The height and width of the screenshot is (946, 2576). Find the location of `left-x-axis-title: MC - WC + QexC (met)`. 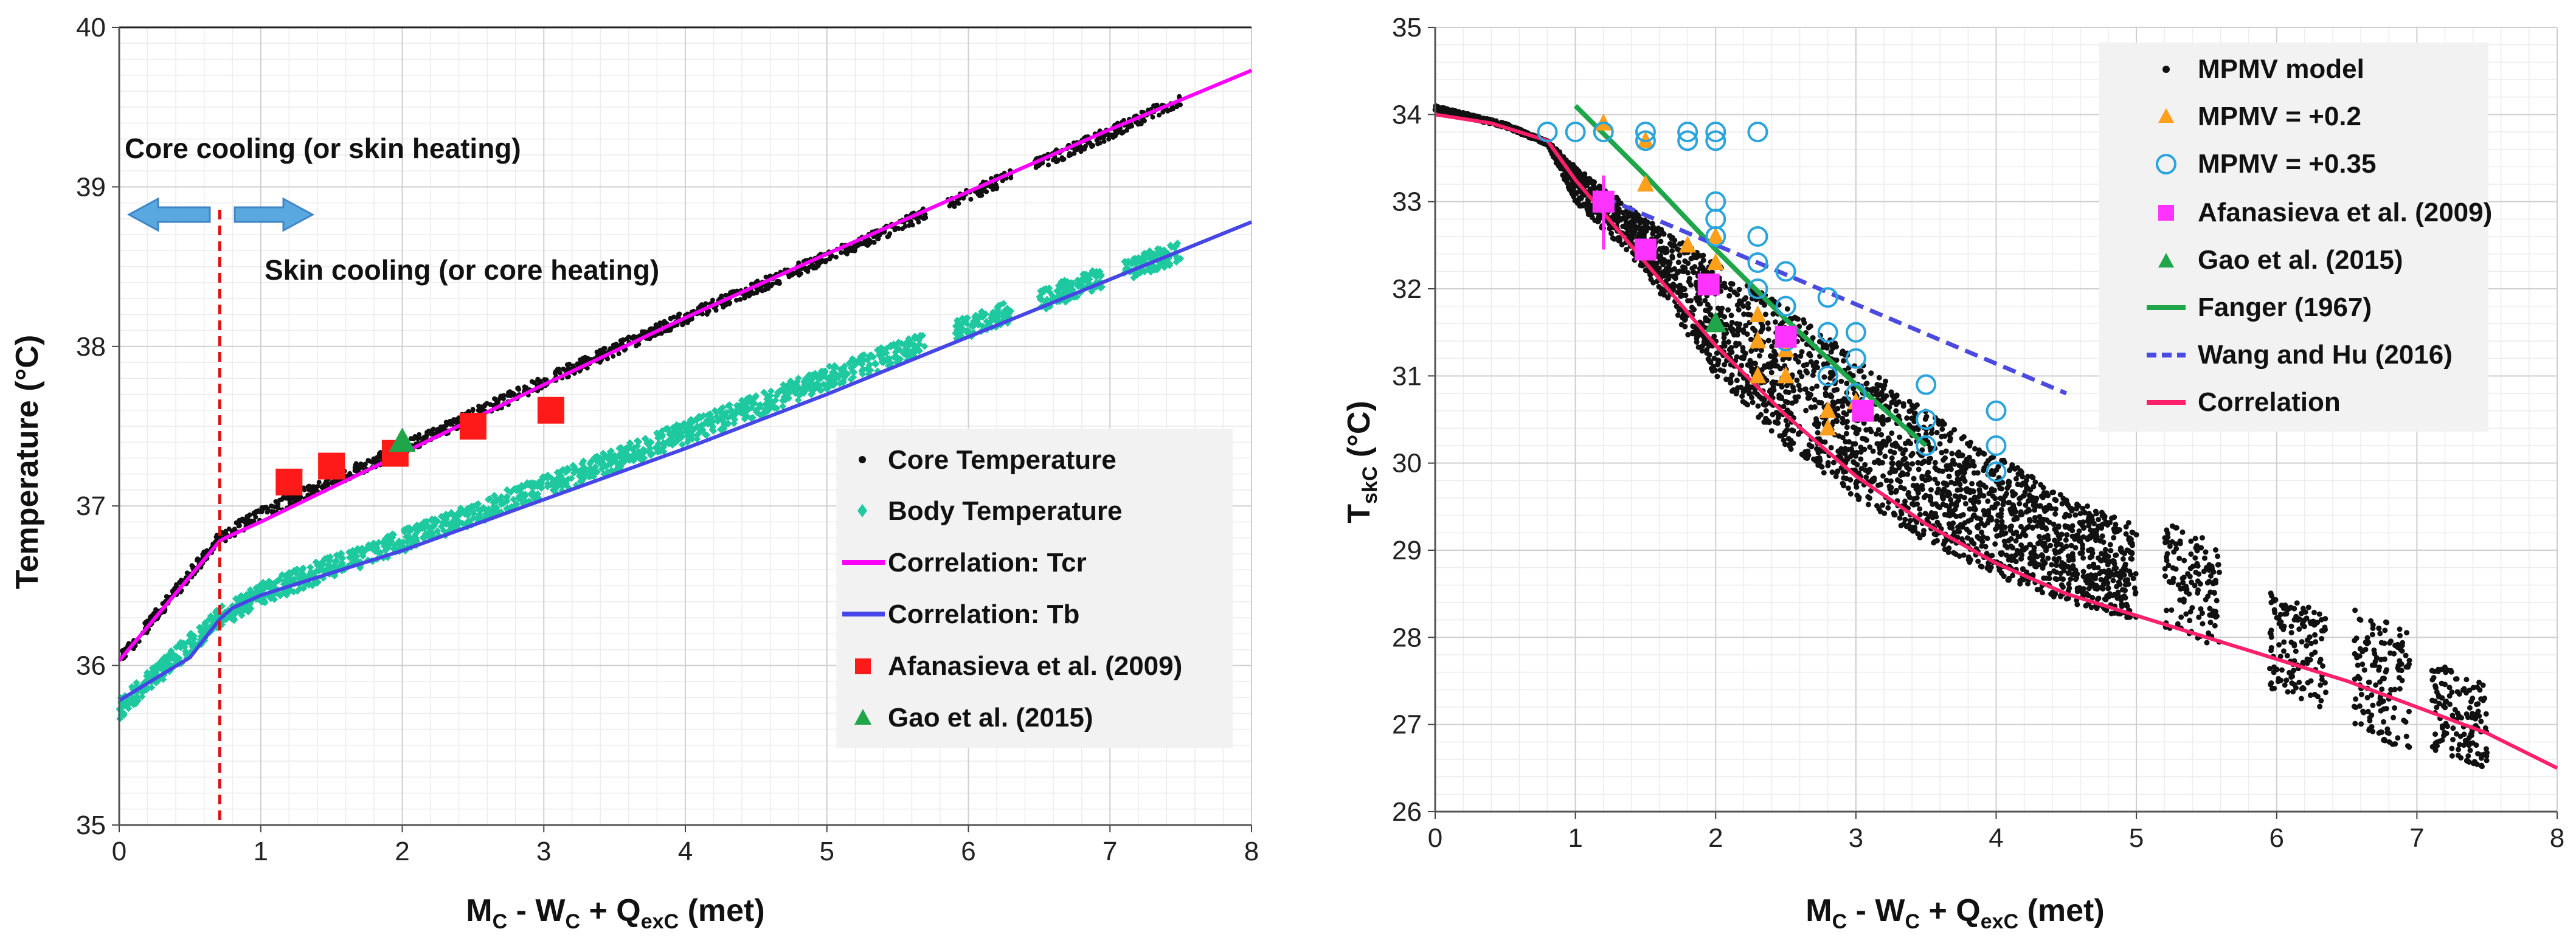

left-x-axis-title: MC - WC + QexC (met) is located at coordinates (615, 913).